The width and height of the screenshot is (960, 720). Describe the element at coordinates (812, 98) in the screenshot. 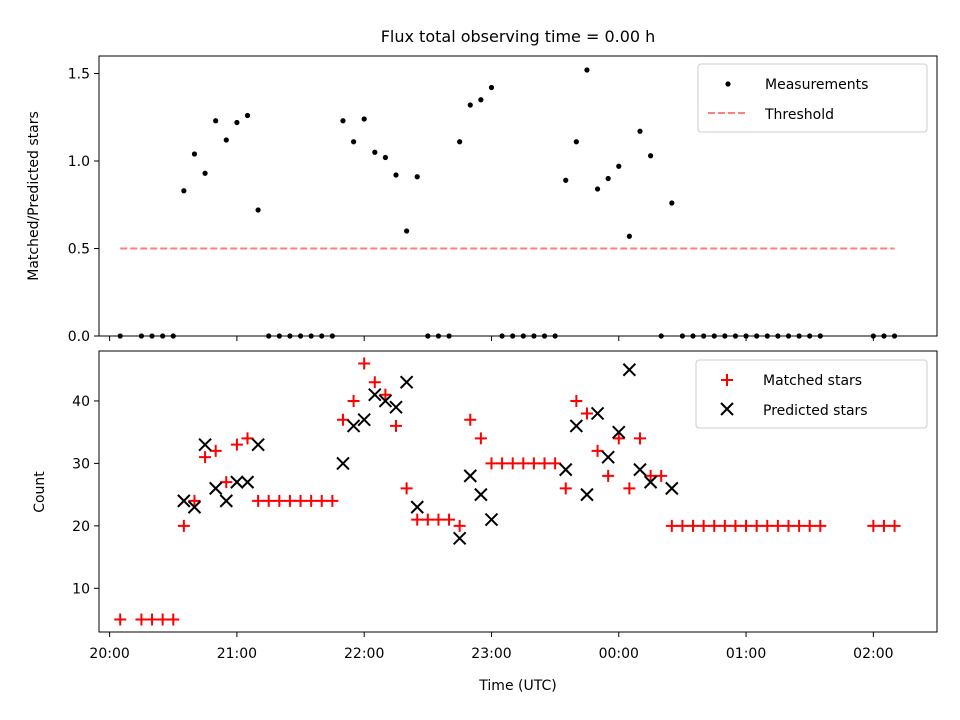

I see `top-legend: Measurements Threshold` at that location.